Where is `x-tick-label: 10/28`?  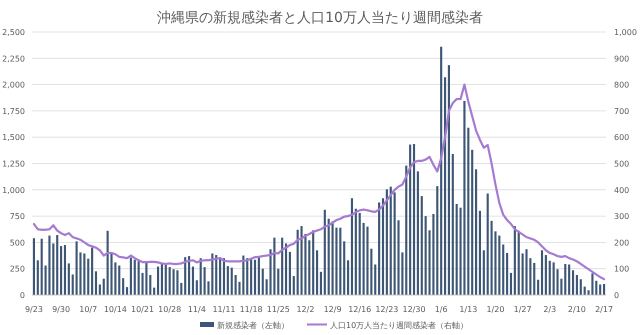
x-tick-label: 10/28 is located at coordinates (170, 309).